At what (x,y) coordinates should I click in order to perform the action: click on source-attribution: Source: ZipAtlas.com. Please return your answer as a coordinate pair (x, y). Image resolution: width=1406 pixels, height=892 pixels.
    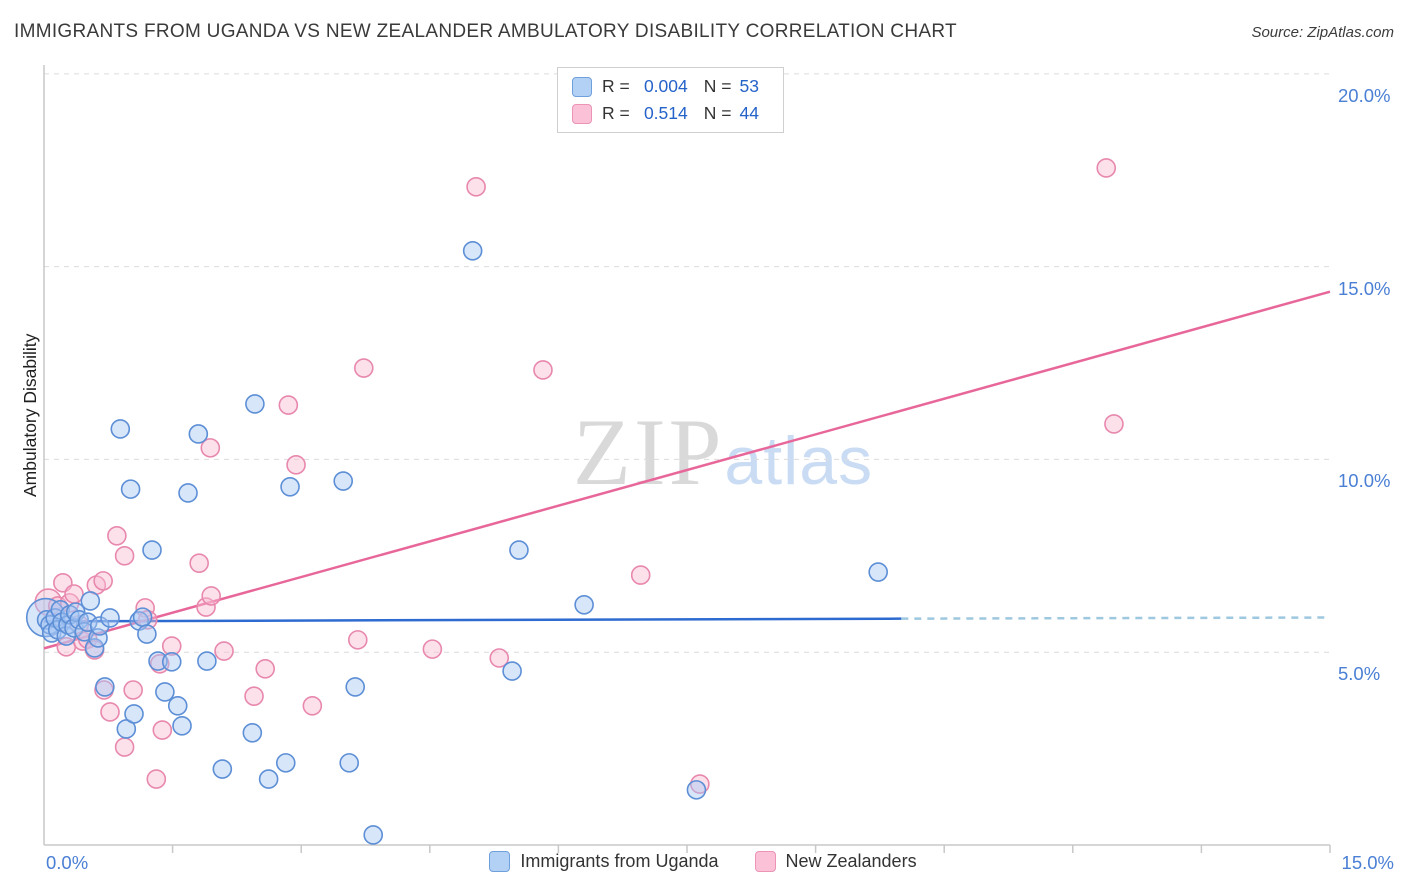
    Looking at the image, I should click on (1322, 32).